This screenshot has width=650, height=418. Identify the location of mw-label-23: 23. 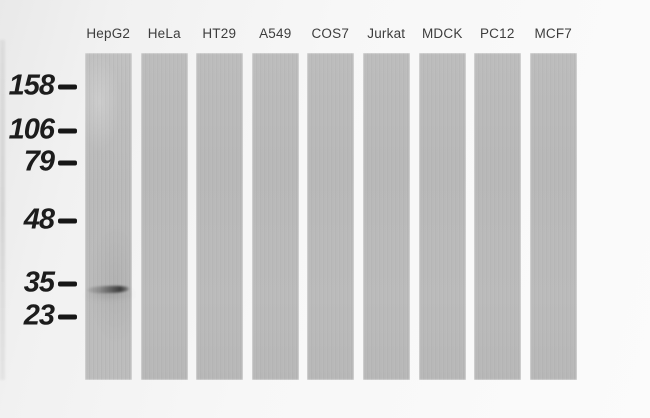
(39, 315).